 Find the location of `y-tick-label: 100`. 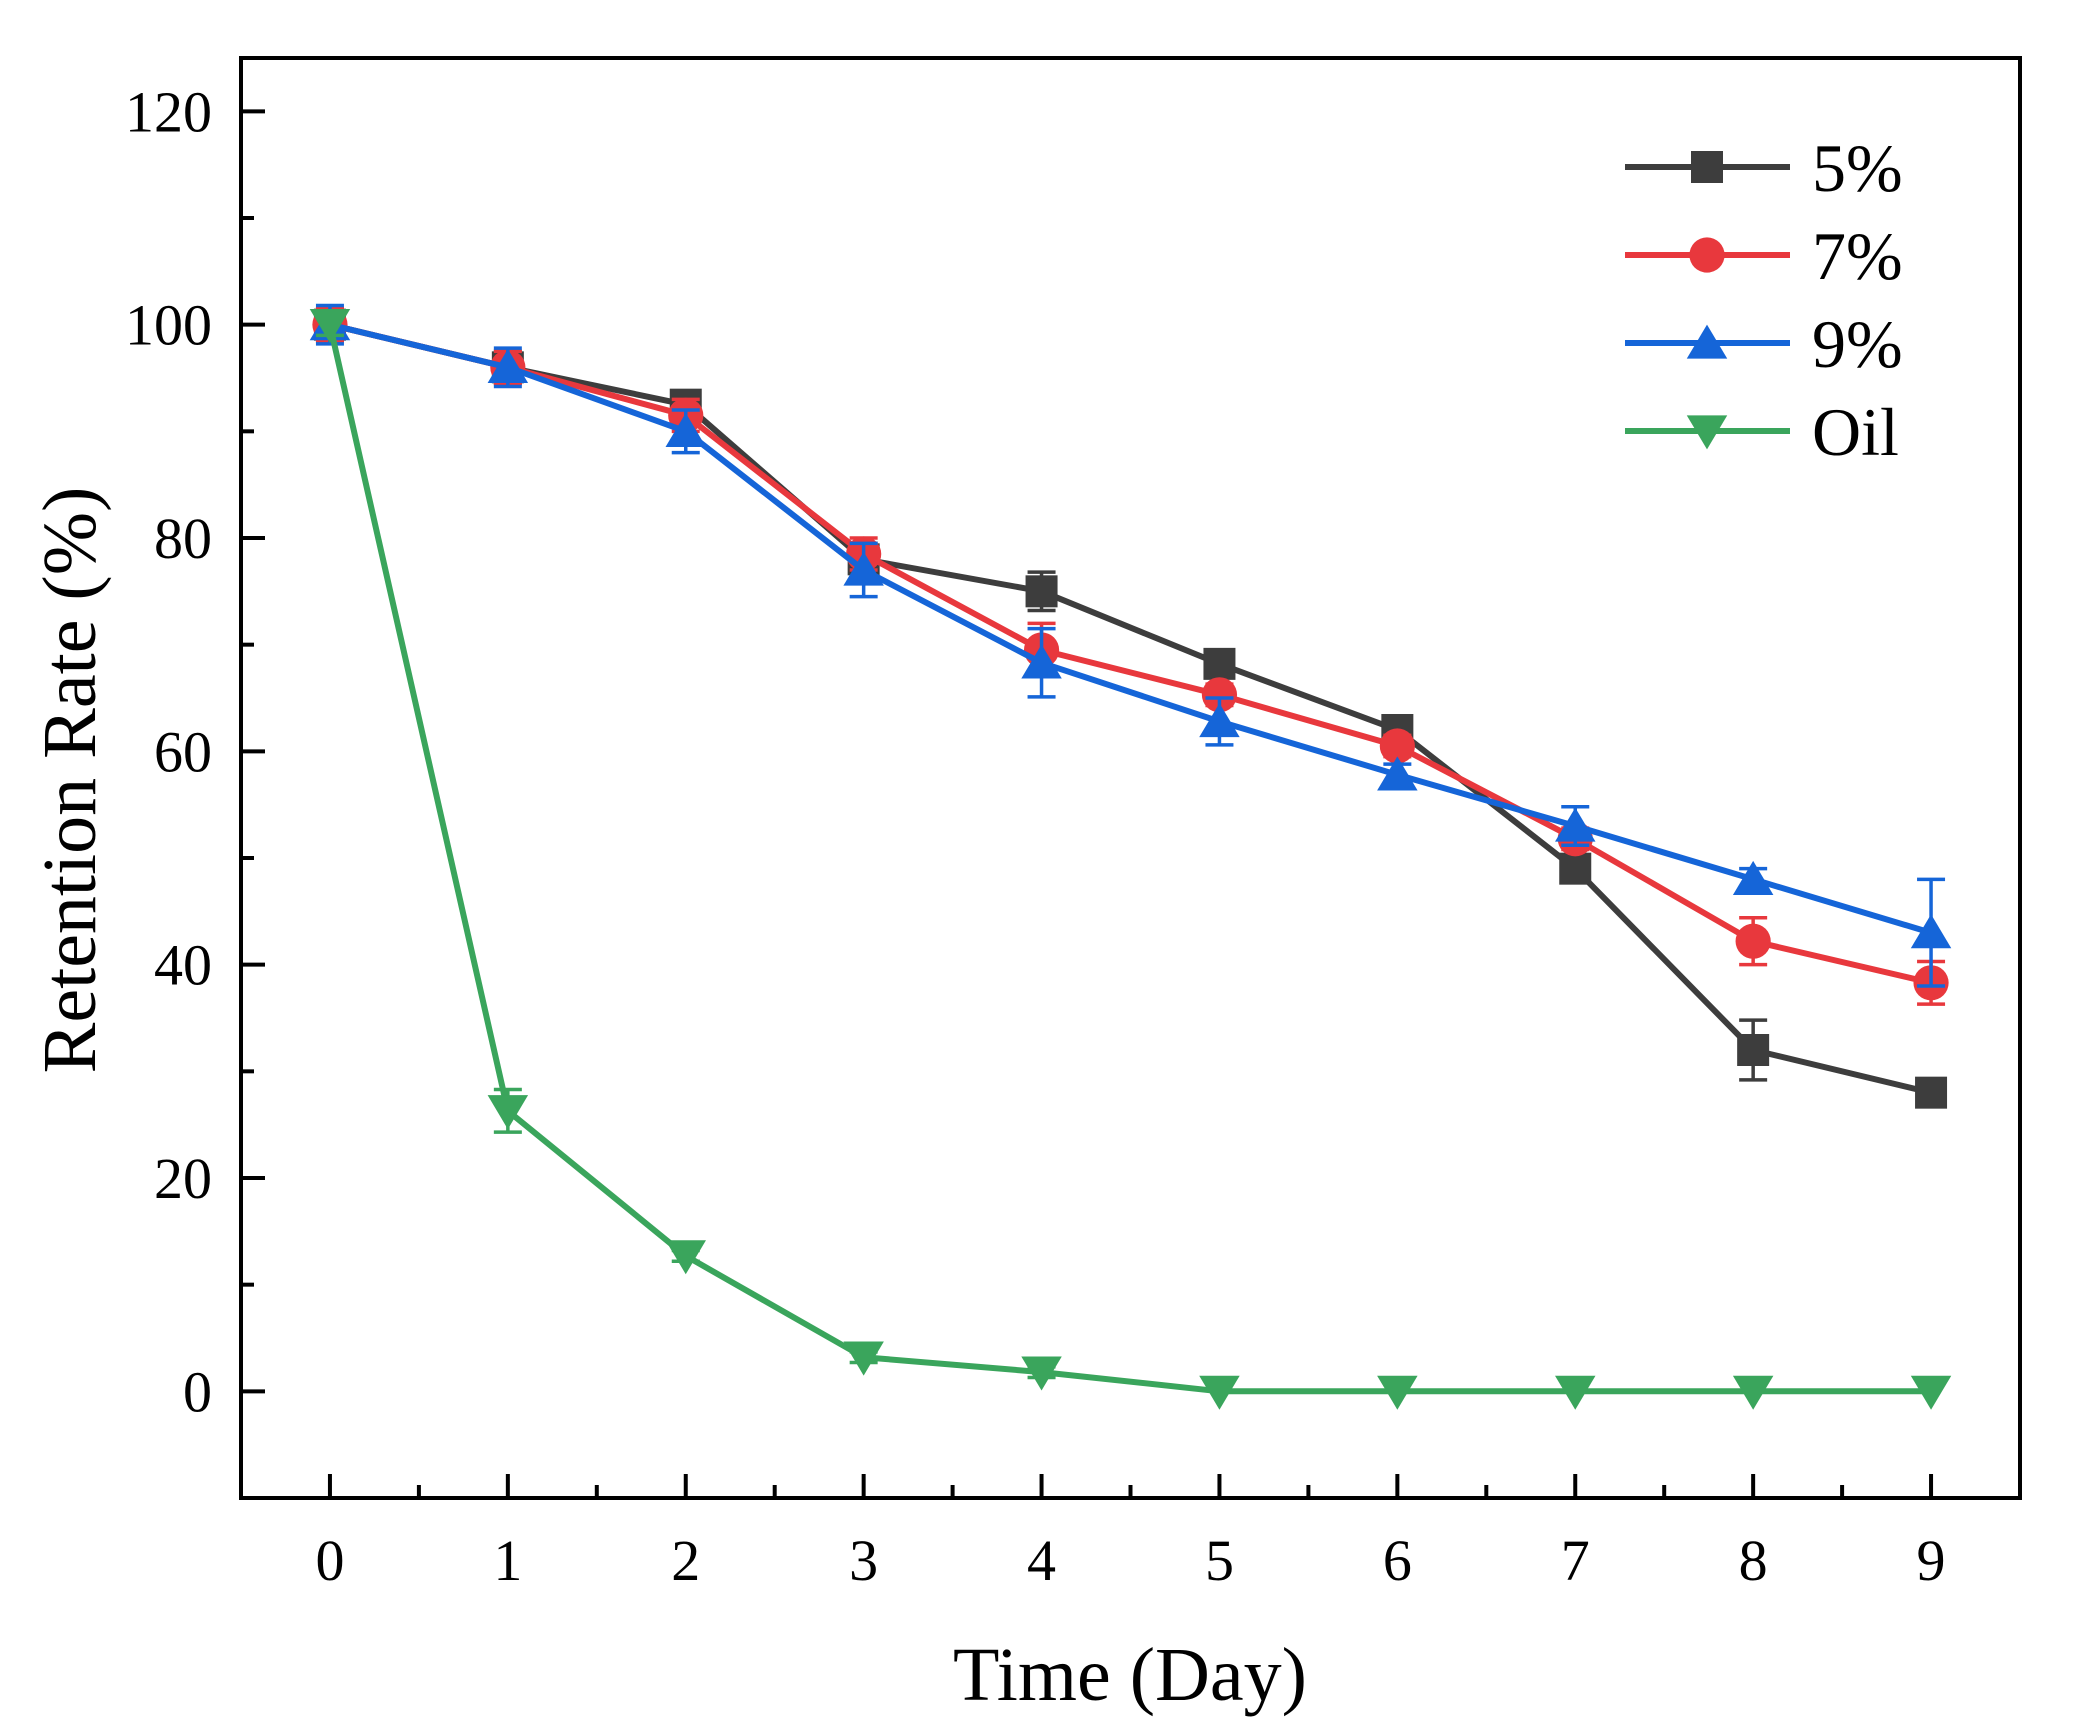

y-tick-label: 100 is located at coordinates (168, 325).